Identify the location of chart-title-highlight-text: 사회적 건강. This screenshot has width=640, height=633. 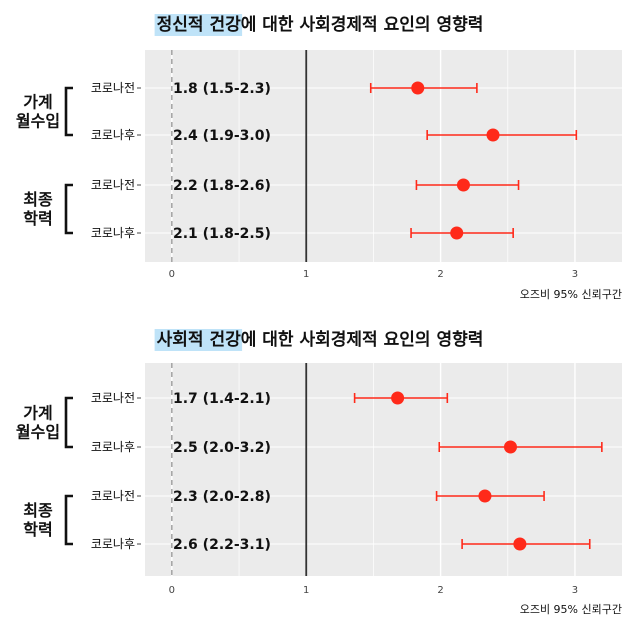
(199, 340).